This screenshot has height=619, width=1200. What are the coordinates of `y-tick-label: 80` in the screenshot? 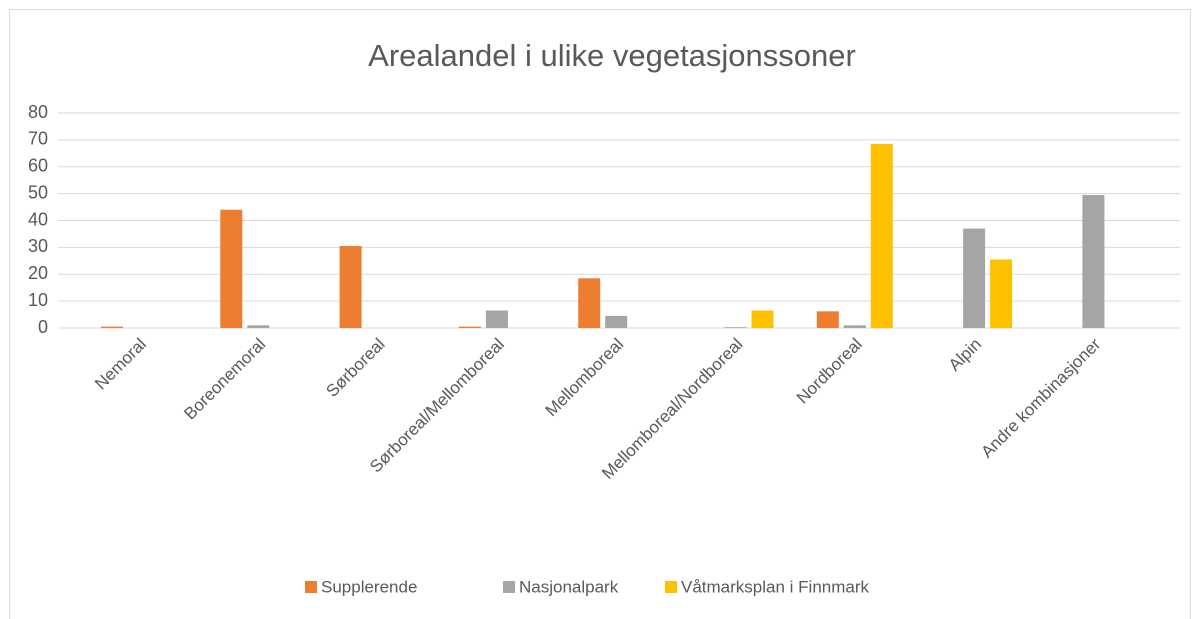 It's located at (38, 112).